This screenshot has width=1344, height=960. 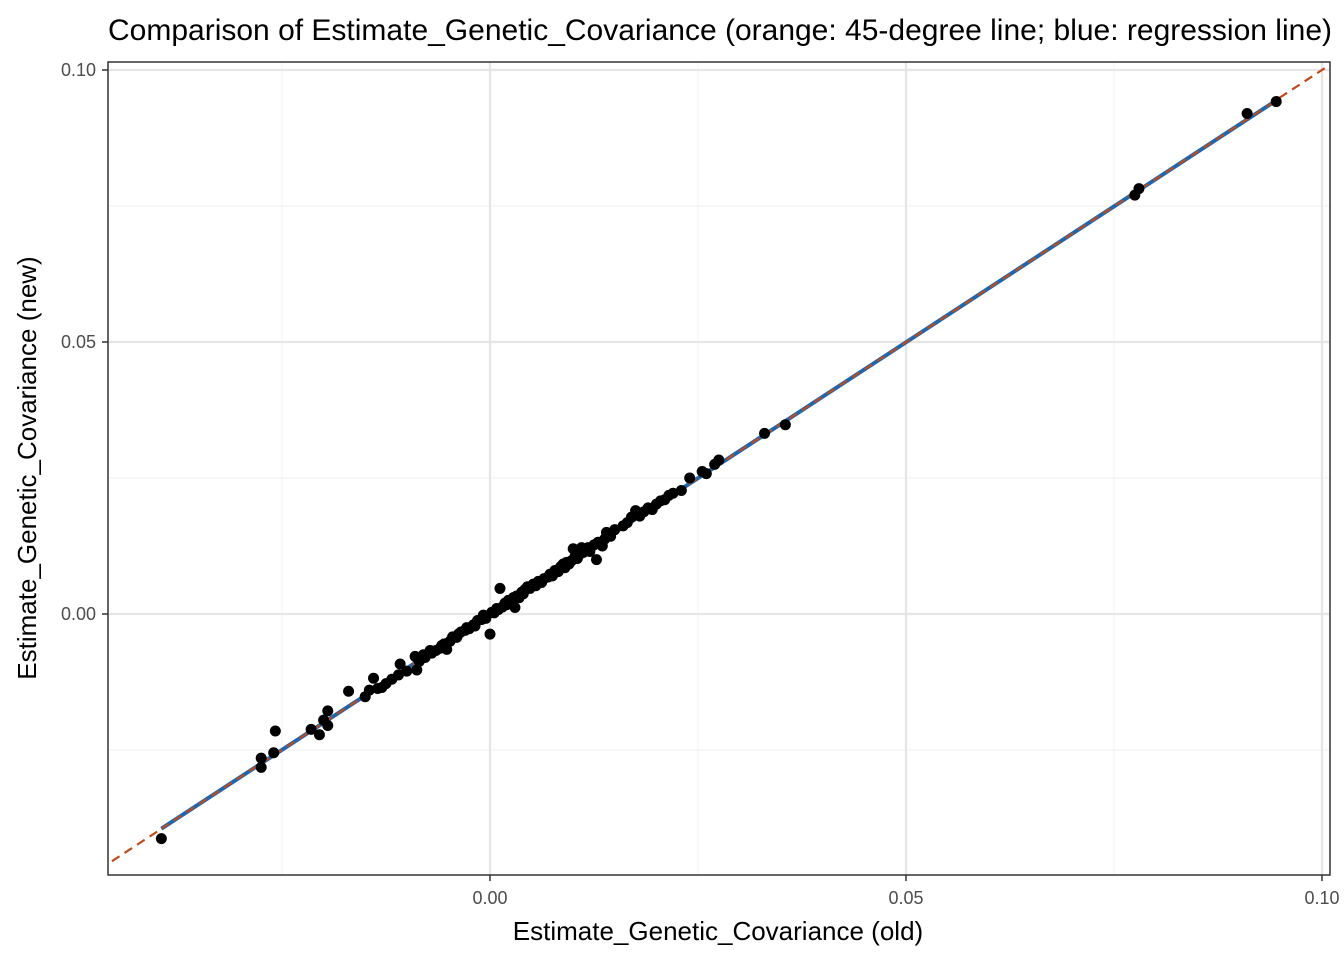 I want to click on x-tick-label: 0.05, so click(x=905, y=898).